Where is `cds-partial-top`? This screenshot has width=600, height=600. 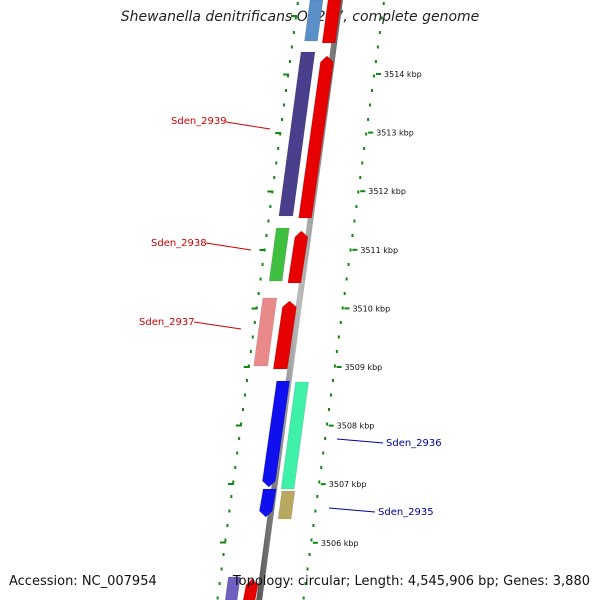 cds-partial-top is located at coordinates (331, 22).